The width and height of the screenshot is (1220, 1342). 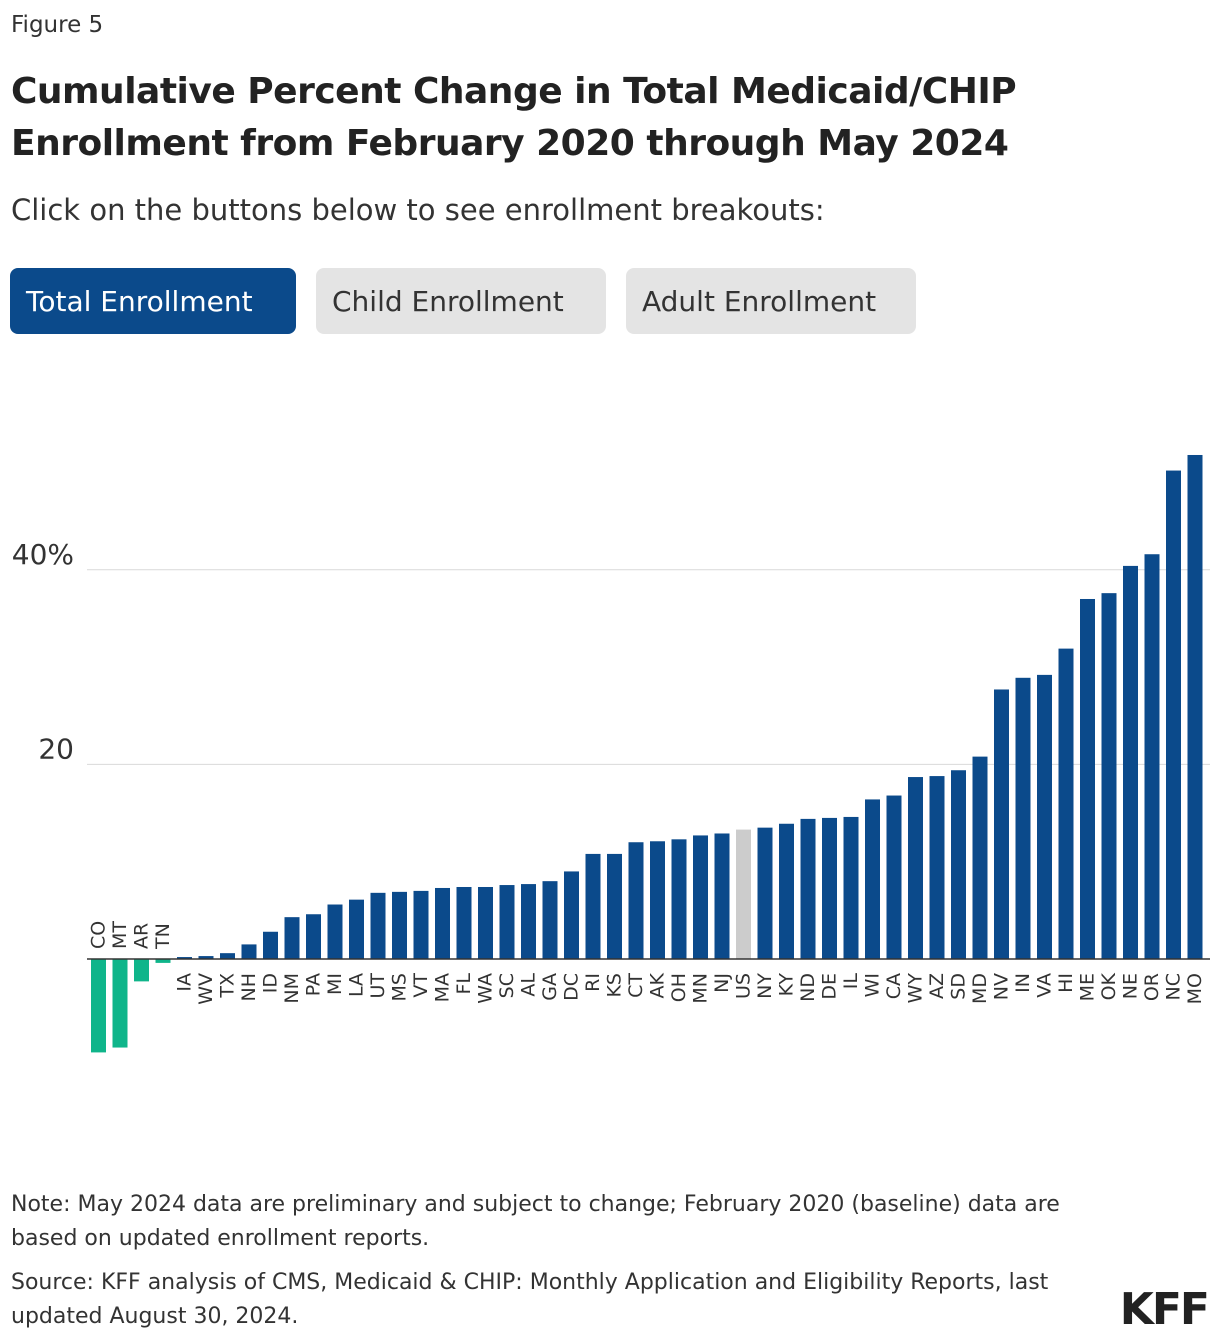 I want to click on x-tick-label: SD, so click(x=959, y=986).